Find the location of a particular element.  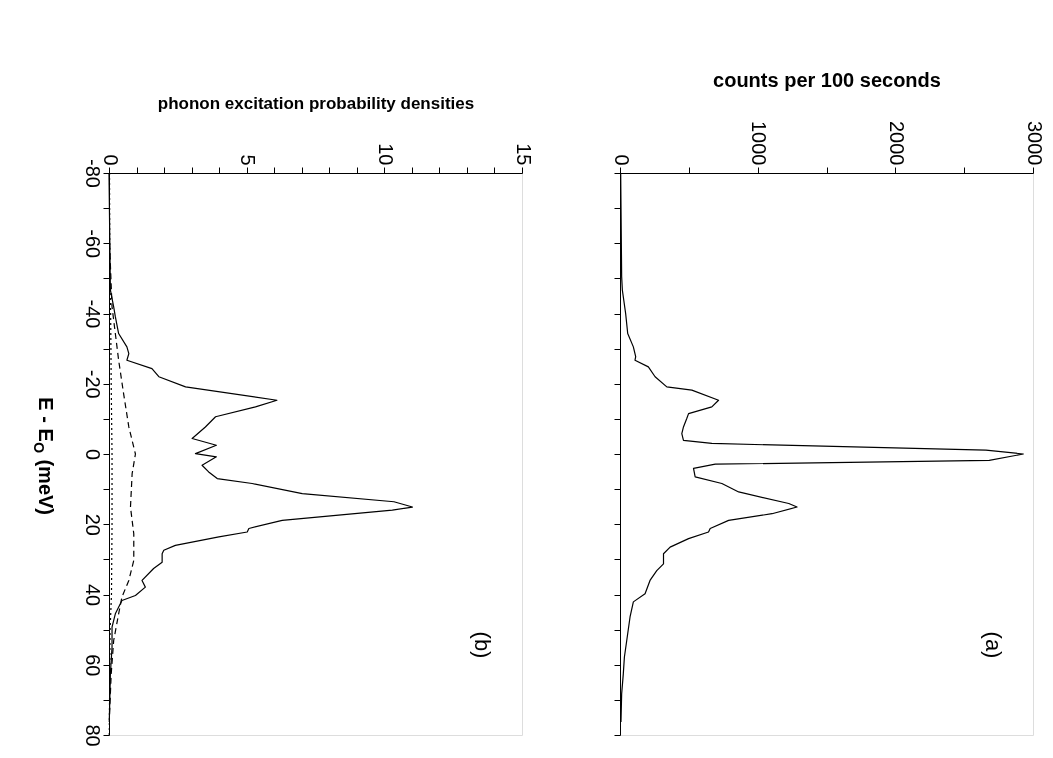

y-tick-label: 0 is located at coordinates (92, 454).